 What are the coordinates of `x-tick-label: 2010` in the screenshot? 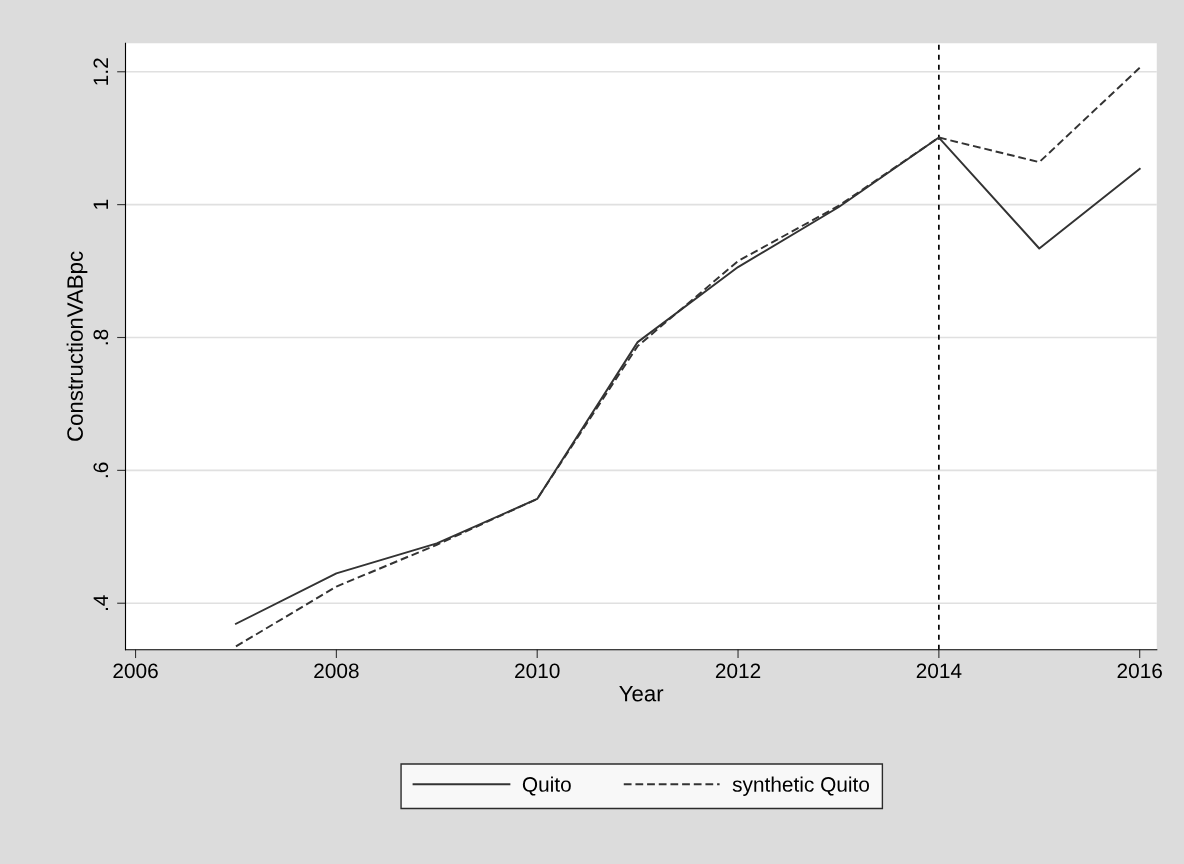 It's located at (537, 671).